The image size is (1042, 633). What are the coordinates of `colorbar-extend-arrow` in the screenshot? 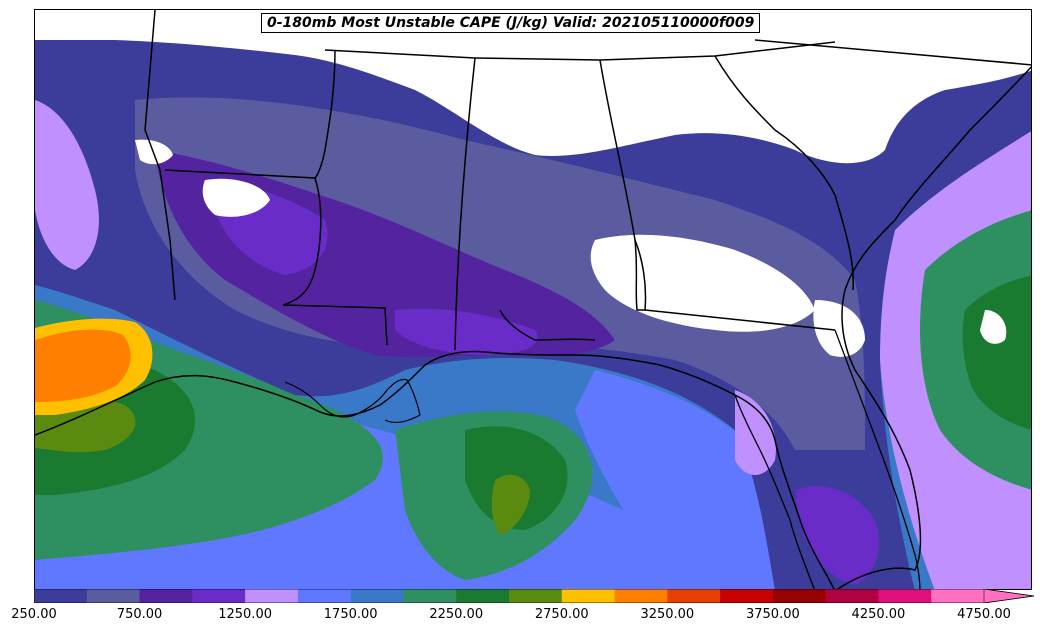 It's located at (1008, 596).